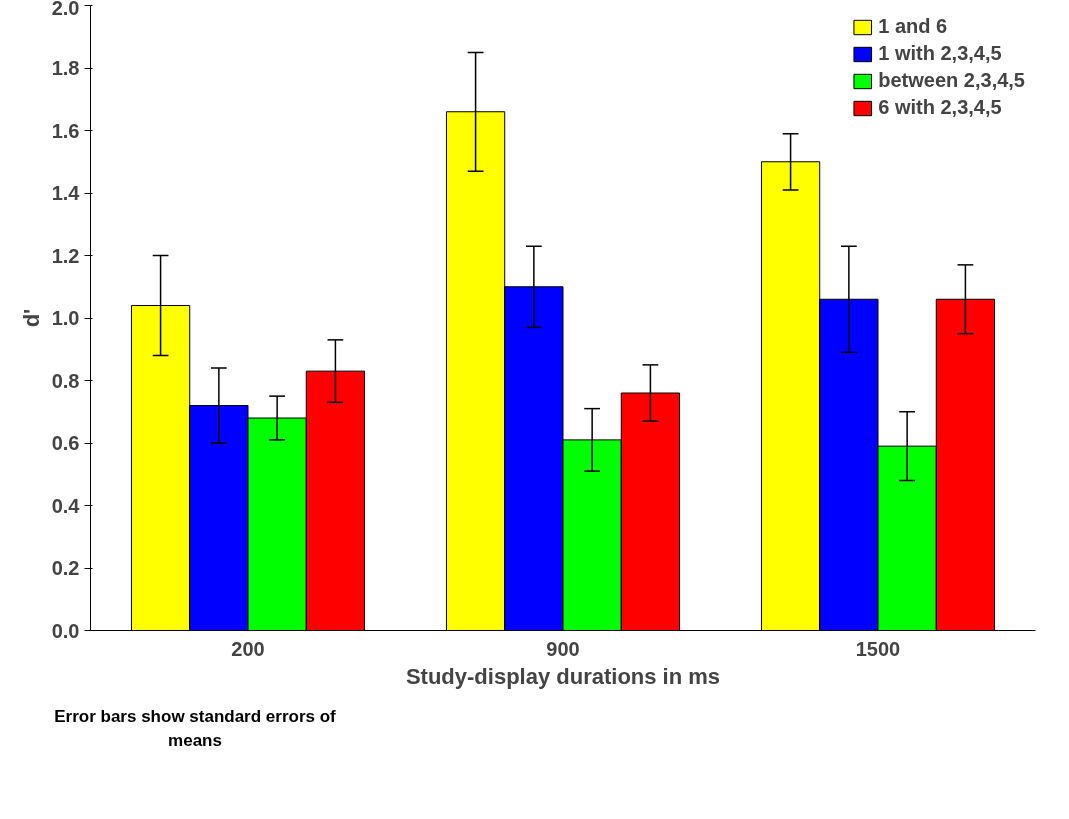  What do you see at coordinates (940, 53) in the screenshot?
I see `legend-label: 1 with 2,3,4,5` at bounding box center [940, 53].